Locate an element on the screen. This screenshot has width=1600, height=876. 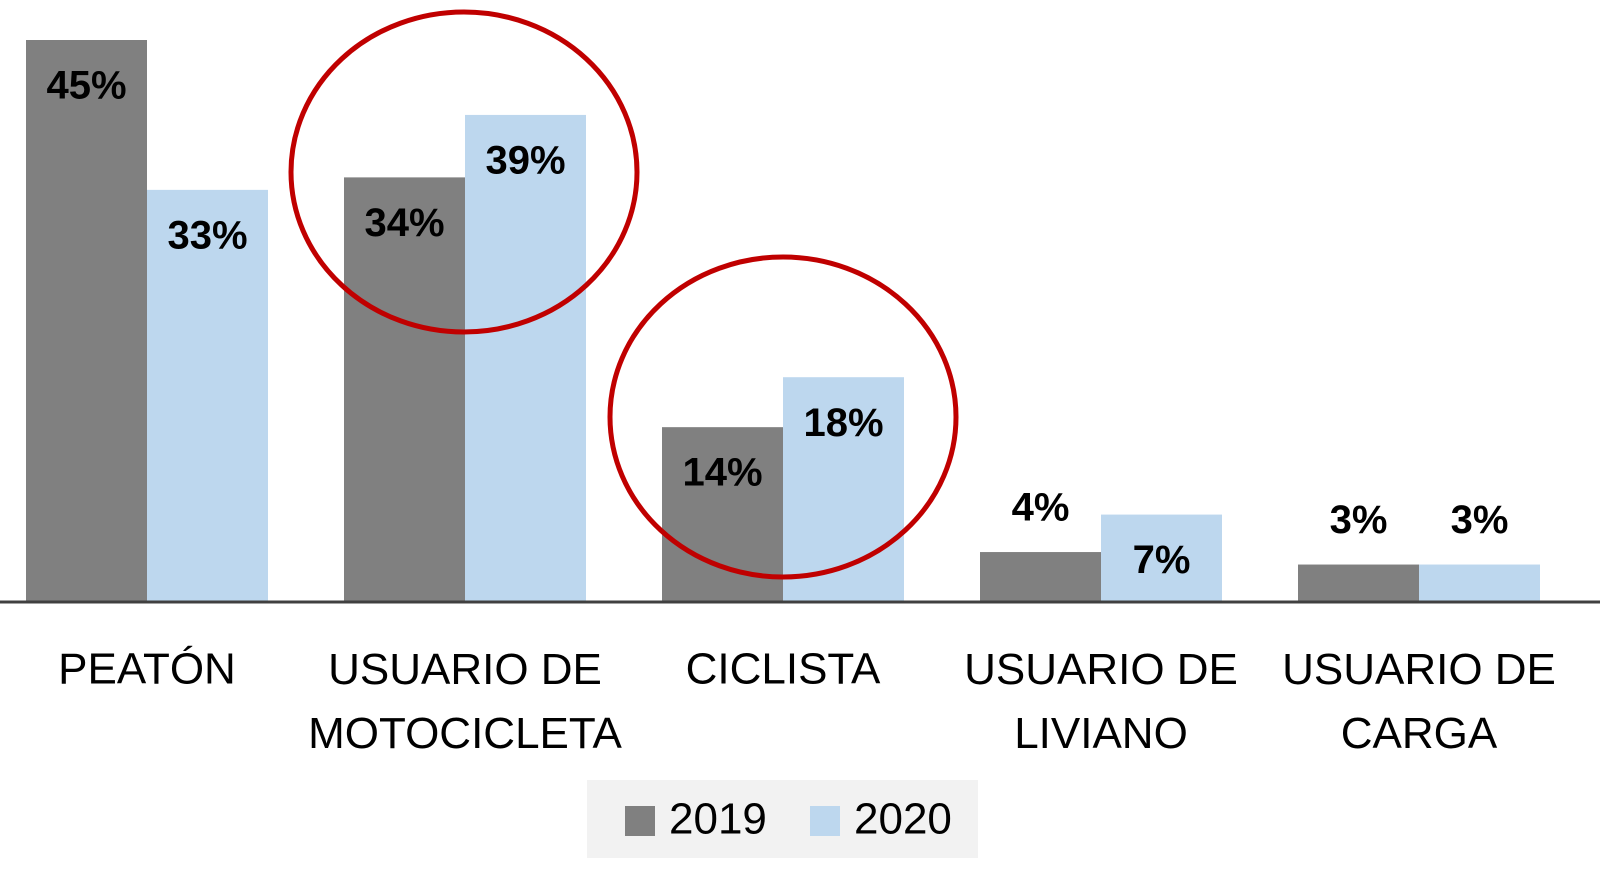
x-tick-label: USUARIO DE MOTOCICLETA is located at coordinates (465, 701).